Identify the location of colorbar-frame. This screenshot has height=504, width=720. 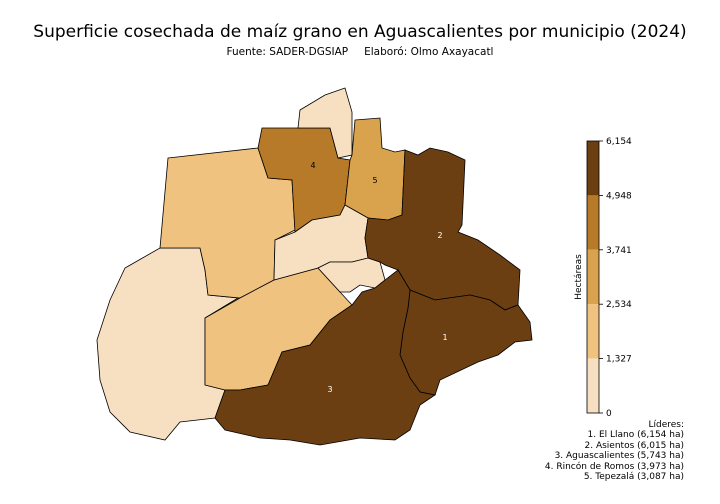
(593, 277).